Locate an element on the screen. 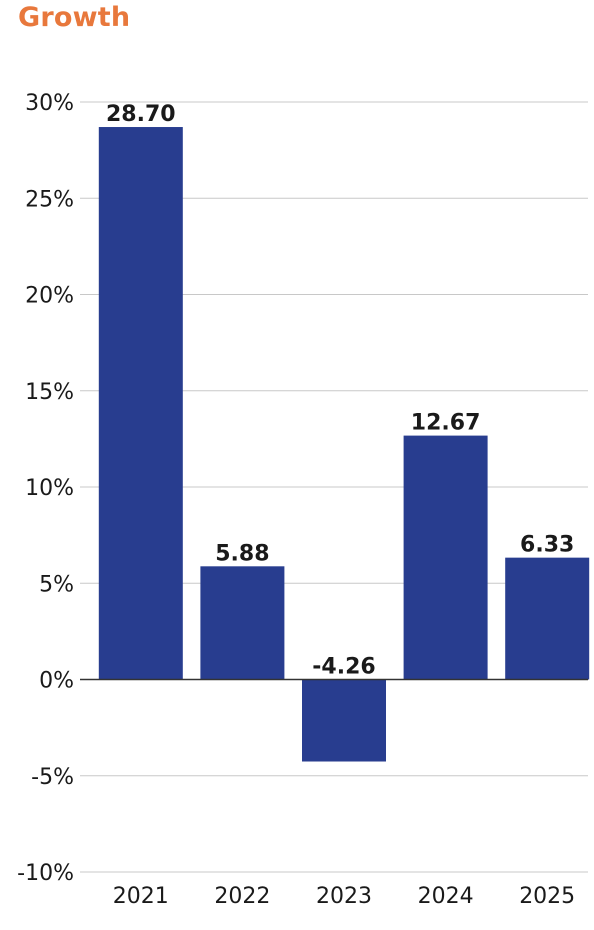 This screenshot has height=930, width=594. x-tick-label: 2025 is located at coordinates (547, 896).